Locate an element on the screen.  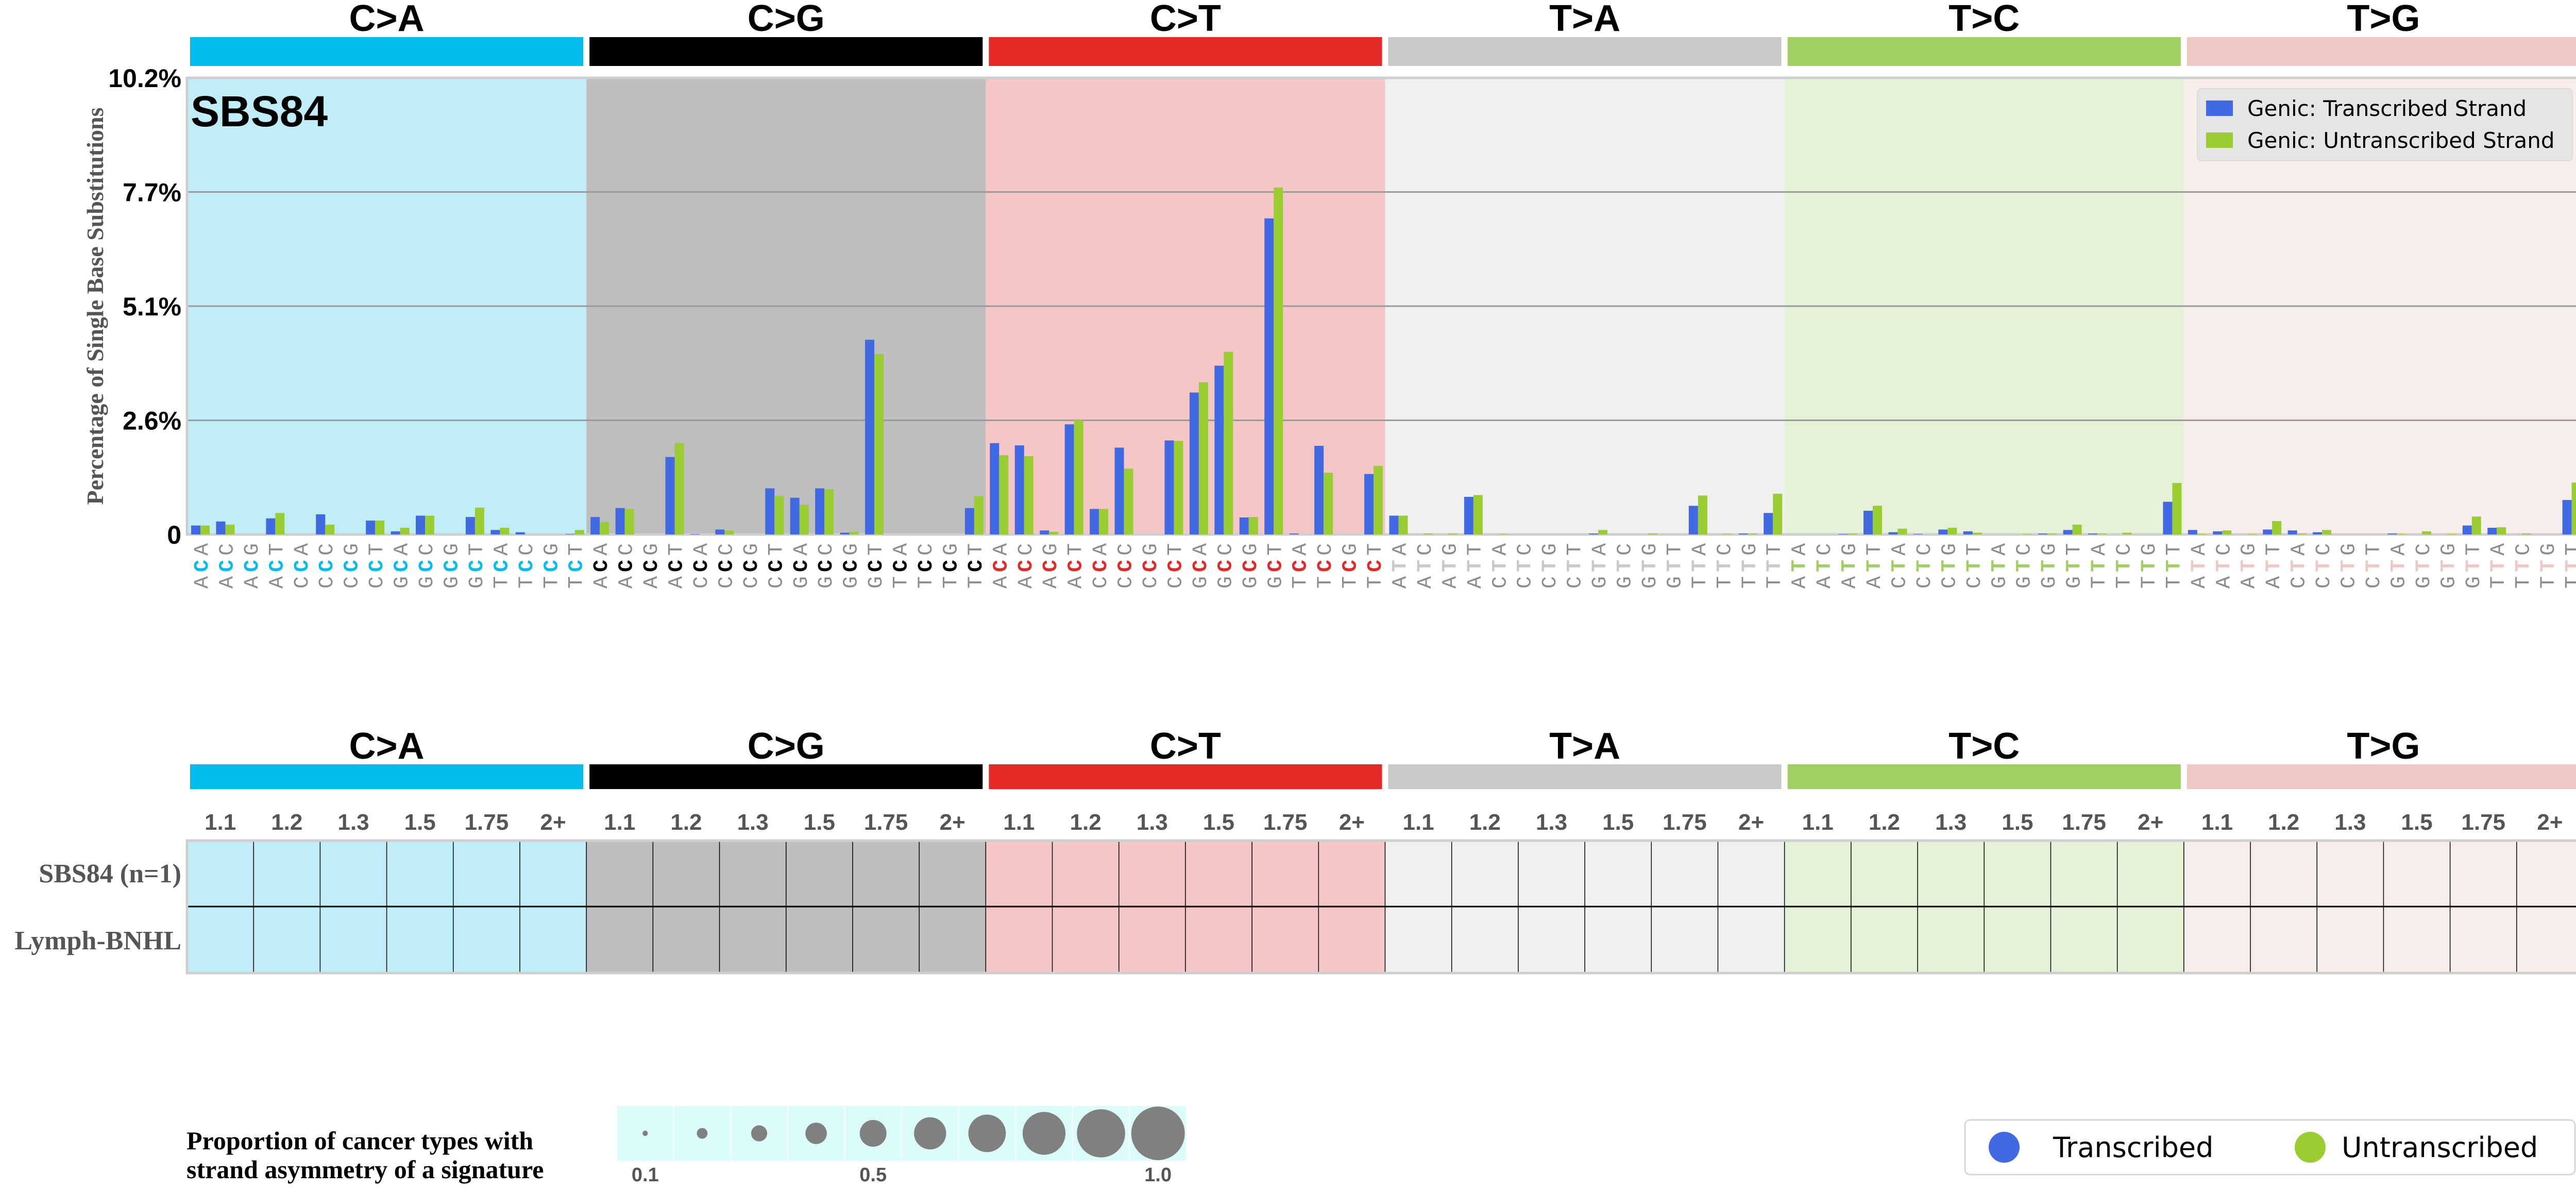
context-label: ATA is located at coordinates (1800, 564).